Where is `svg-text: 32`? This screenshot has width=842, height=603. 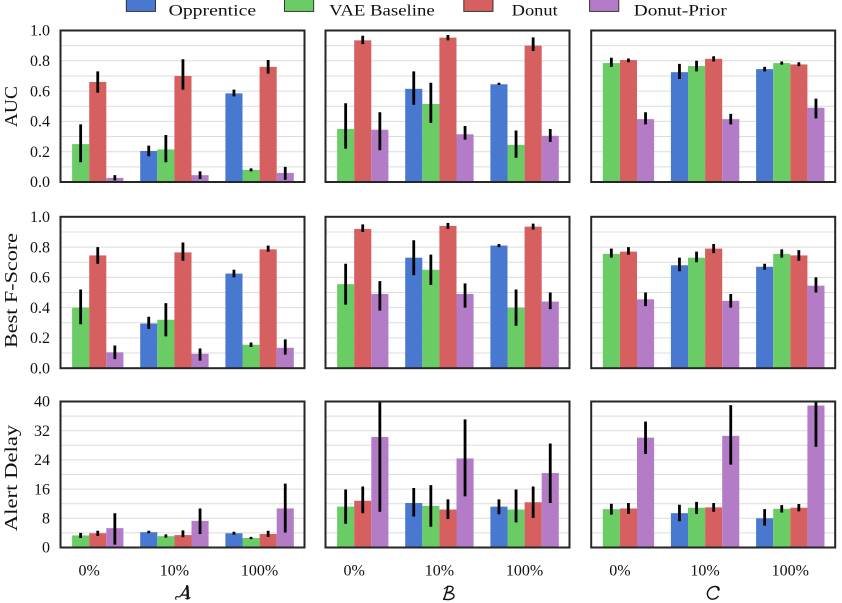
svg-text: 32 is located at coordinates (42, 431).